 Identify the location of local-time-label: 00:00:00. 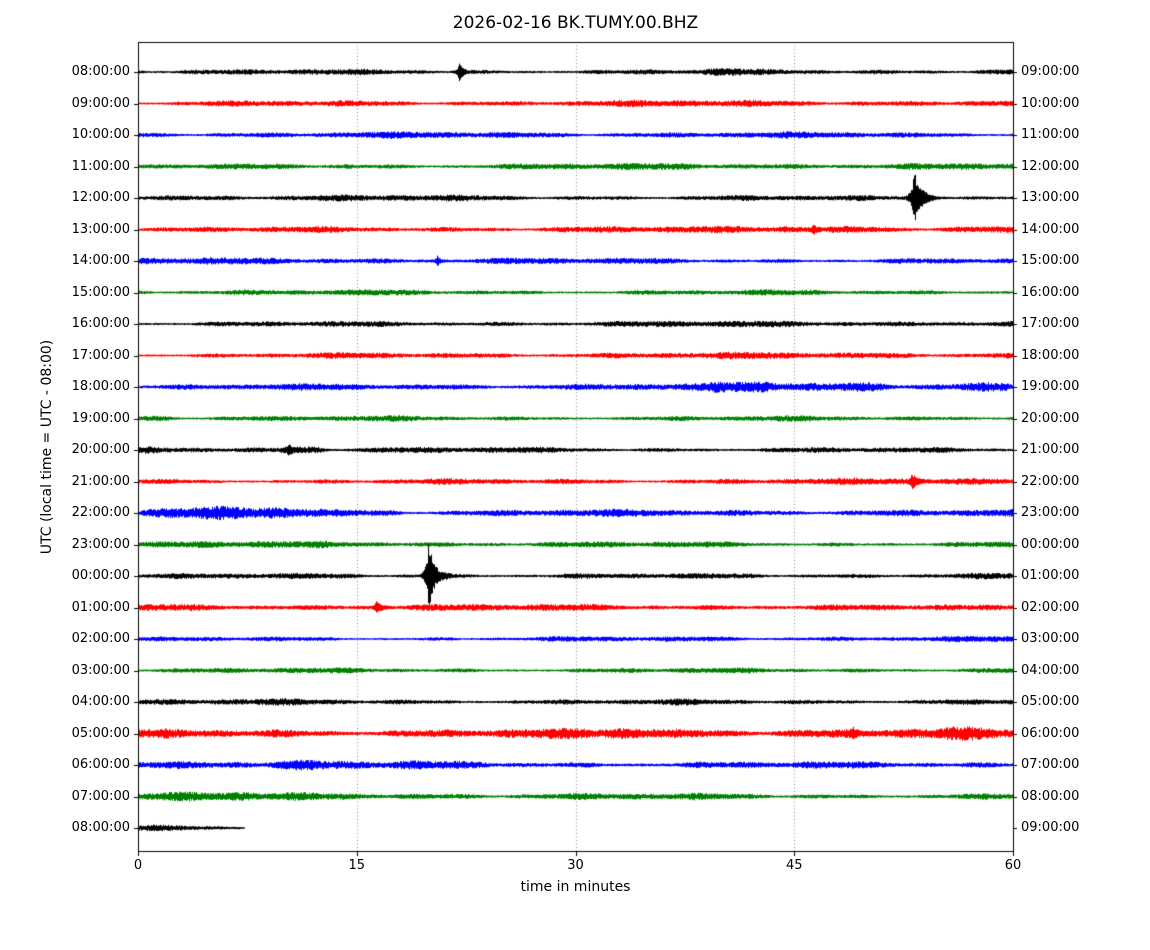
(1050, 544).